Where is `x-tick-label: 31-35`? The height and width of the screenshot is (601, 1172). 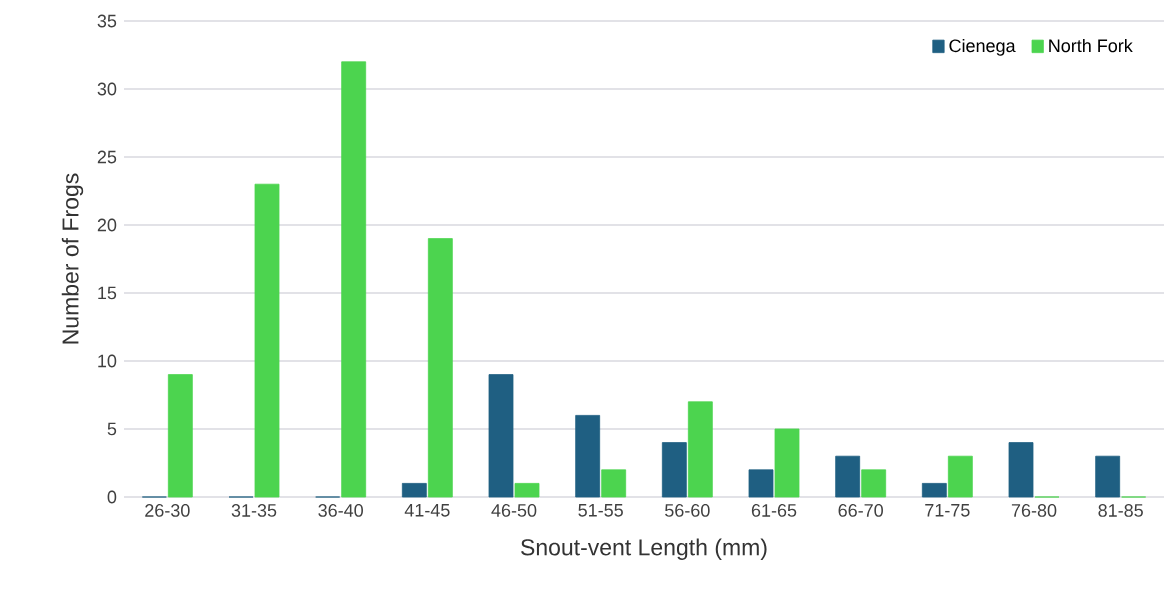
x-tick-label: 31-35 is located at coordinates (254, 510).